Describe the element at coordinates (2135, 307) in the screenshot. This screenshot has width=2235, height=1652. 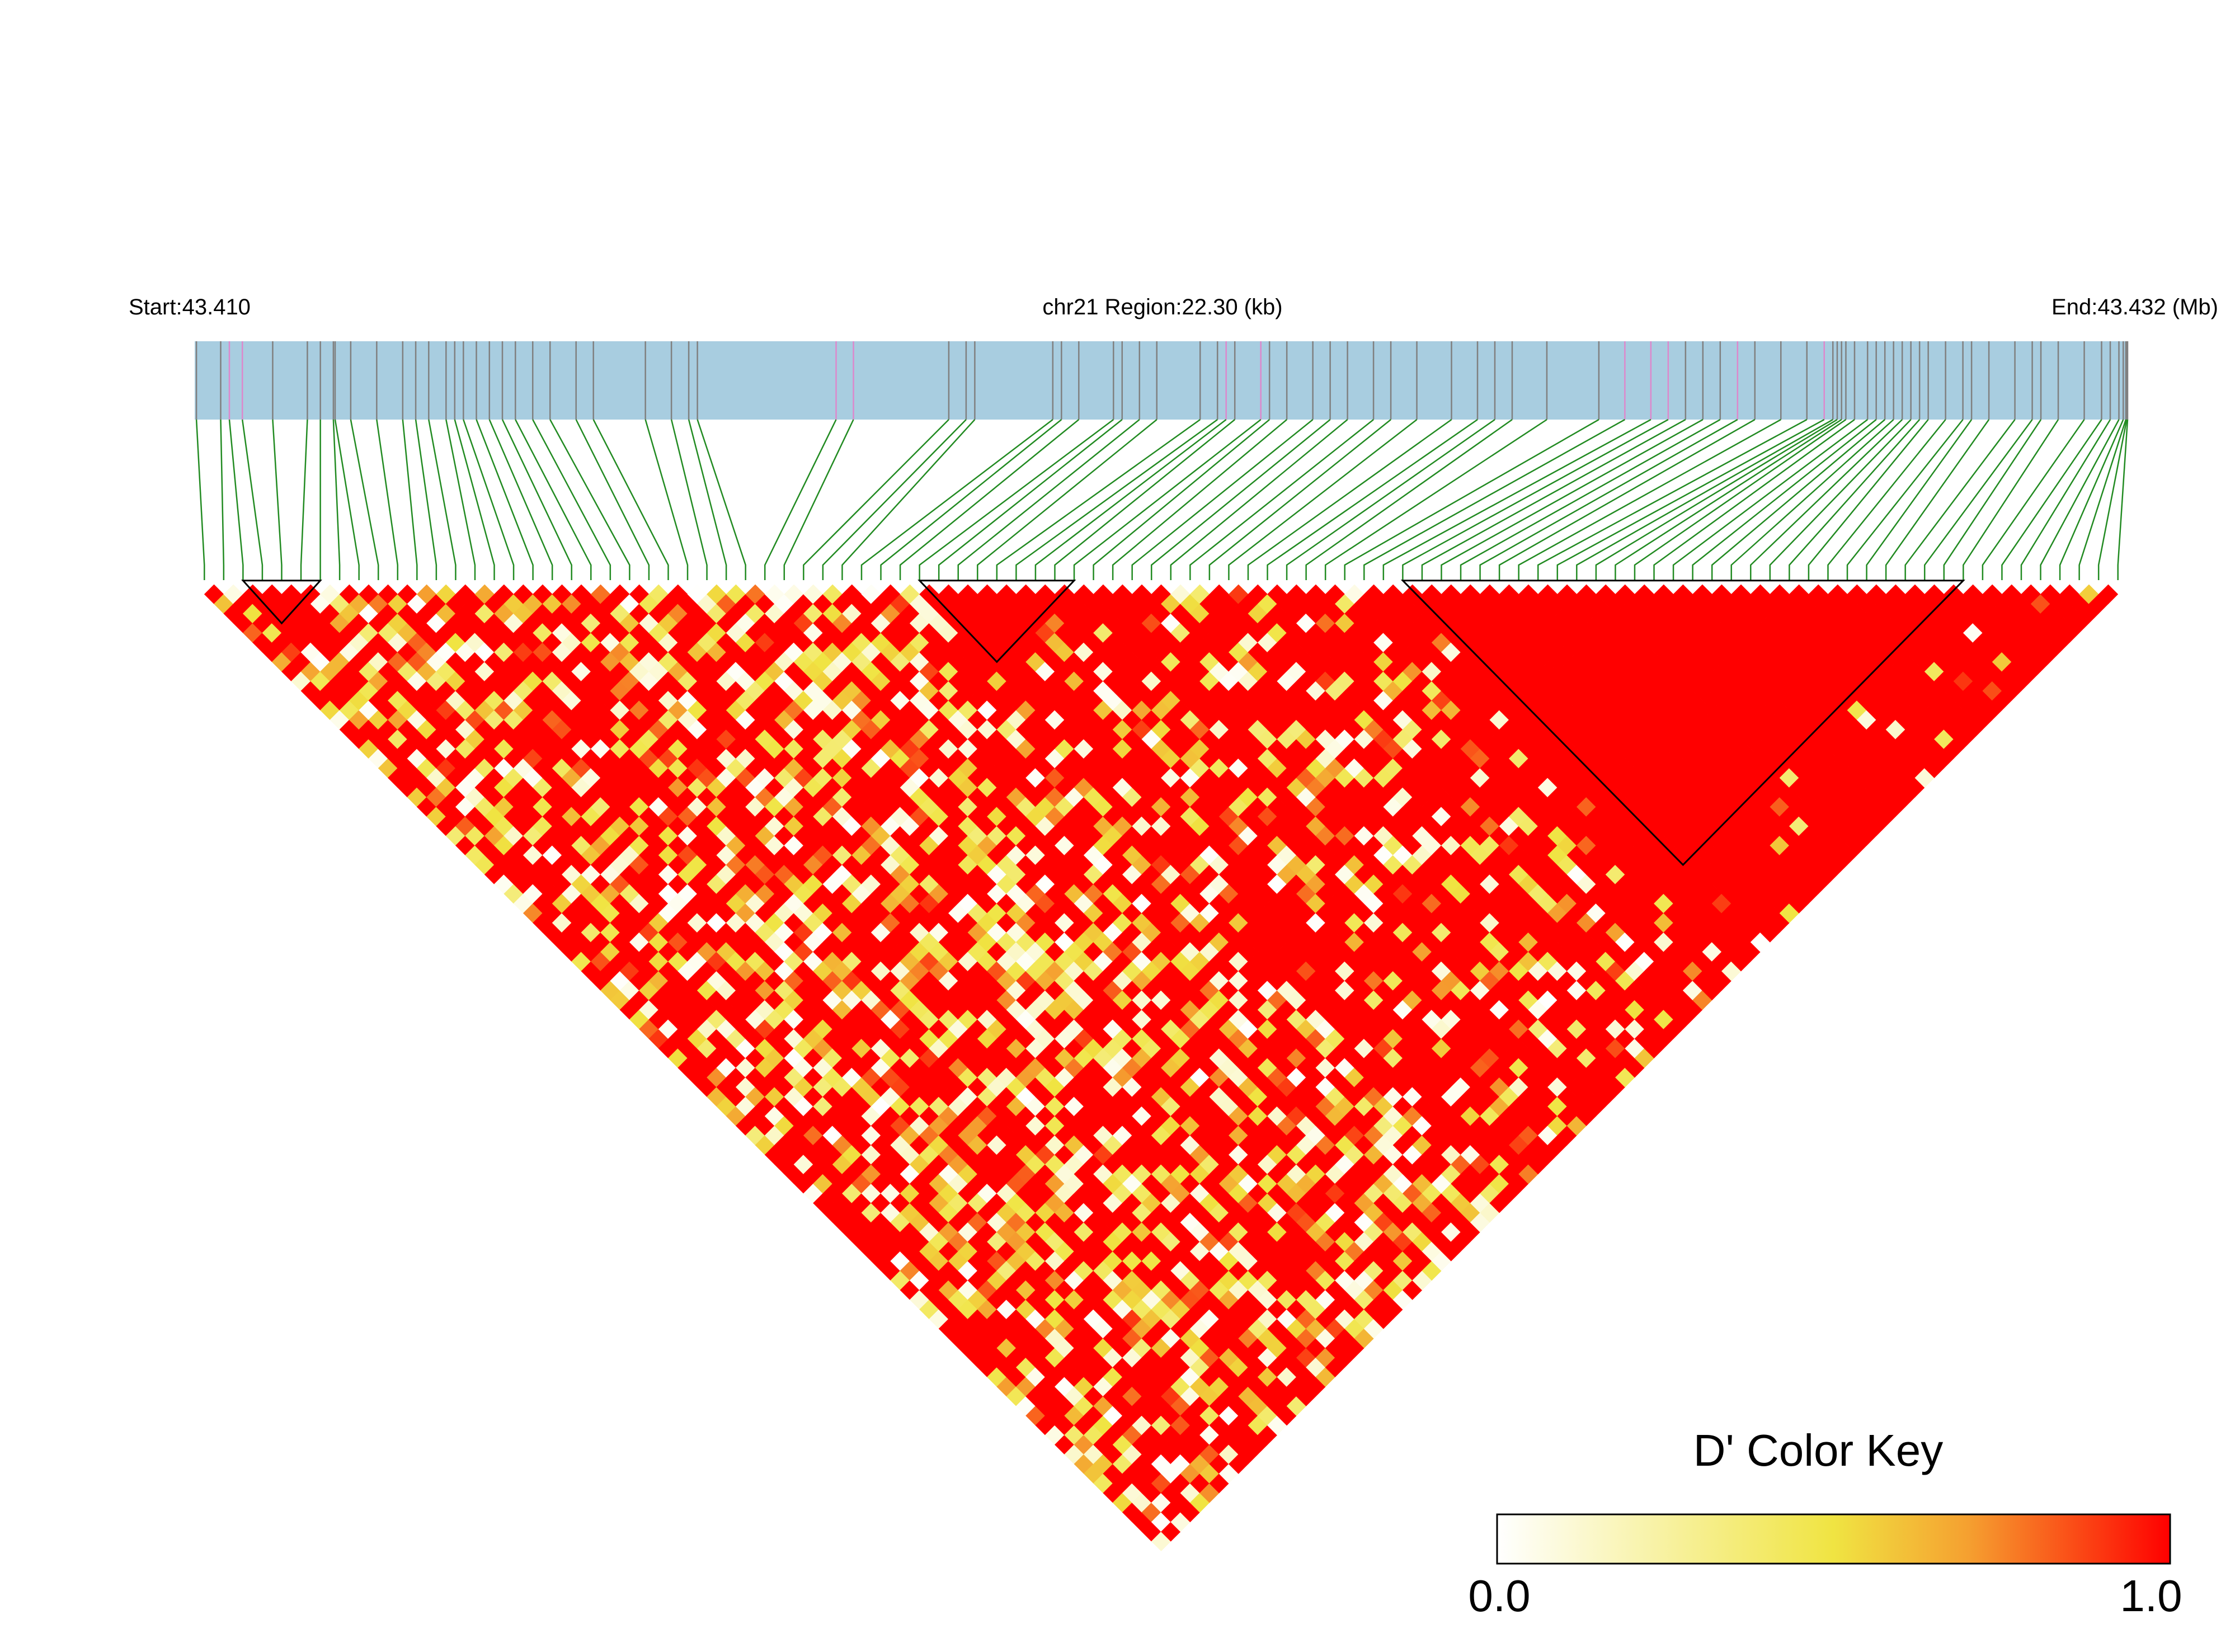
I see `end-label: End:43.432 (Mb)` at that location.